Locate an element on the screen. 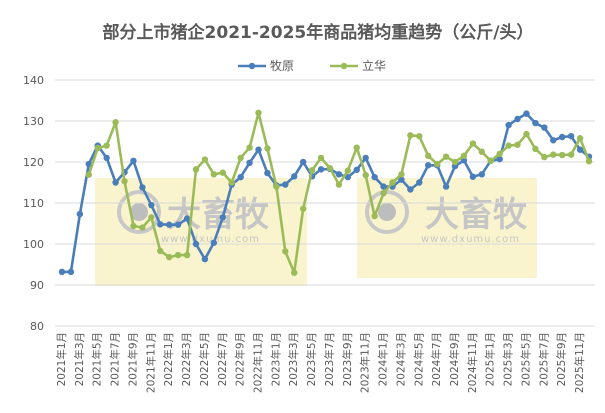  watermark-background is located at coordinates (447, 228).